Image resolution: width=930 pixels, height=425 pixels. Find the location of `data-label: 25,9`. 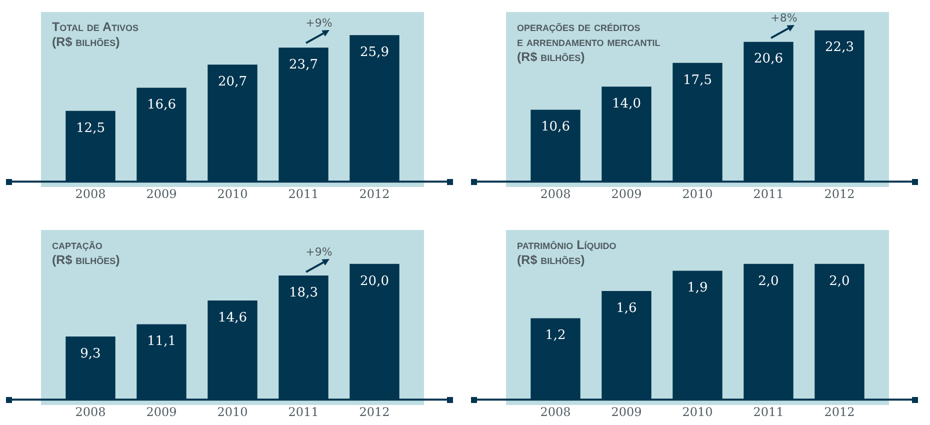

data-label: 25,9 is located at coordinates (374, 52).